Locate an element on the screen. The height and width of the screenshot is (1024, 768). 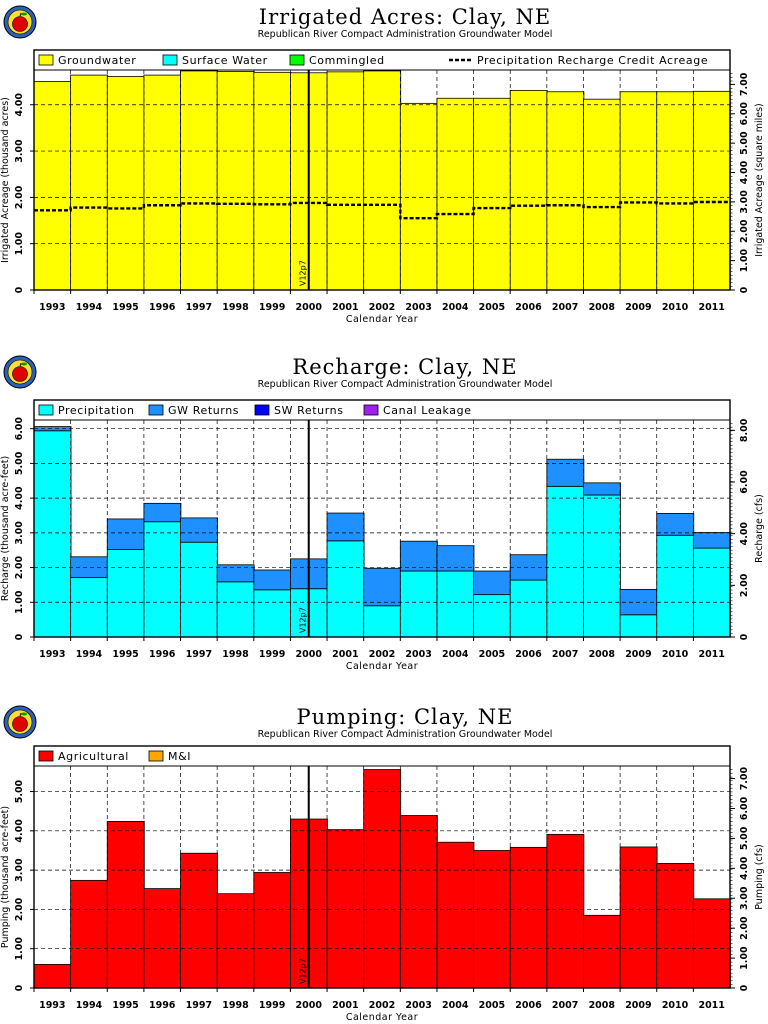
bar-gw-returns-1997 is located at coordinates (199, 530).